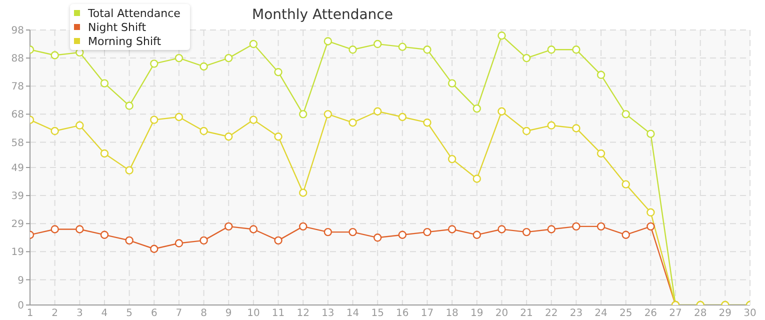 The width and height of the screenshot is (765, 320). Describe the element at coordinates (427, 314) in the screenshot. I see `x-tick-label: 17` at that location.